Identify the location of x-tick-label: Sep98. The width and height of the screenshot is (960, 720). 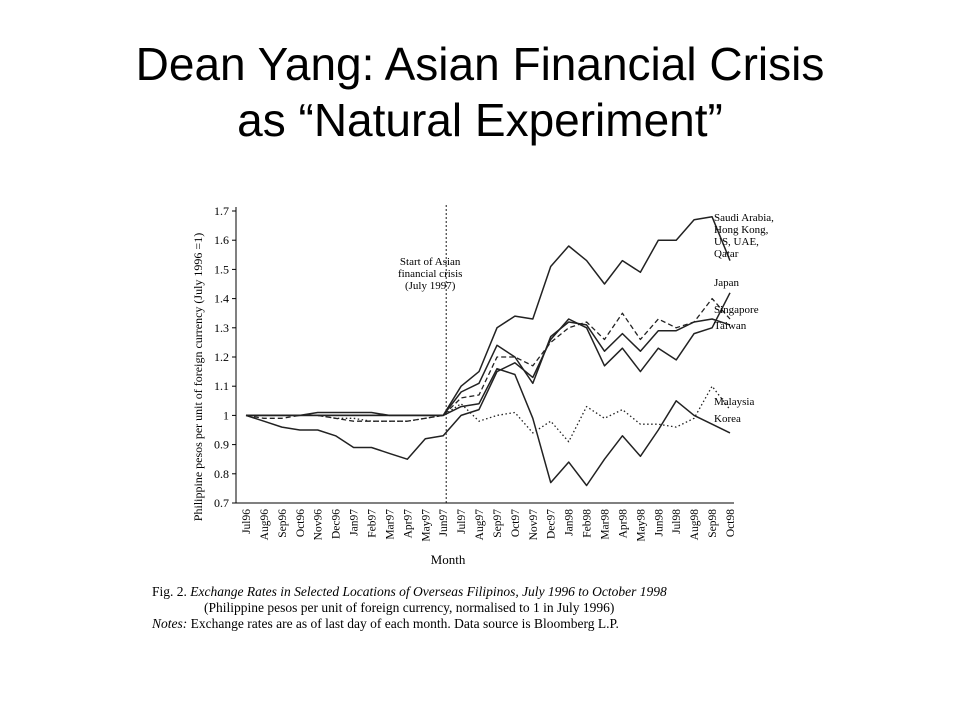
(713, 523).